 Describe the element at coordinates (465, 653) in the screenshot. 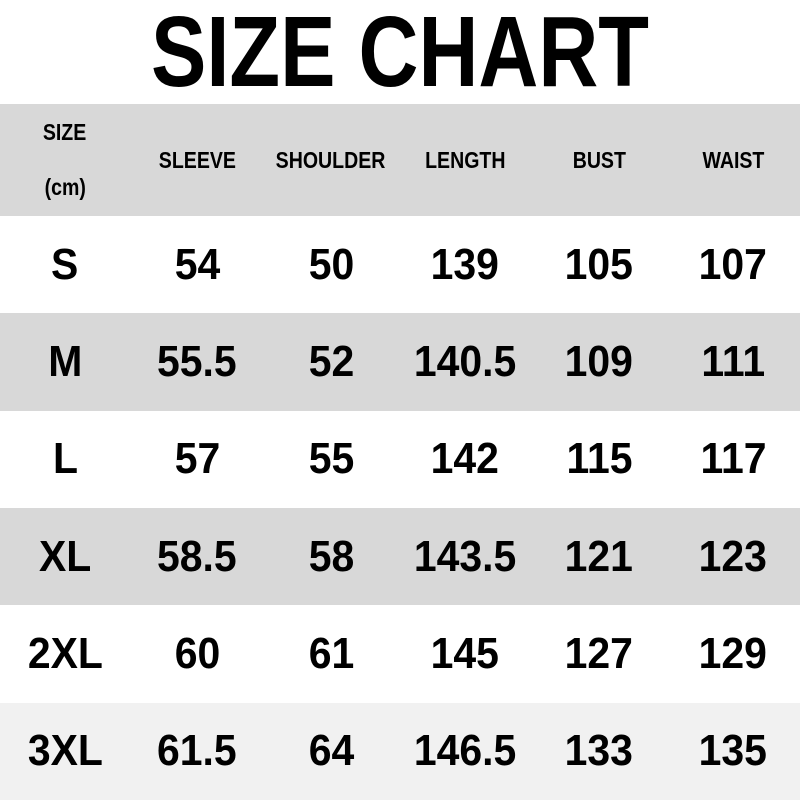

I see `value-cell: 145` at that location.